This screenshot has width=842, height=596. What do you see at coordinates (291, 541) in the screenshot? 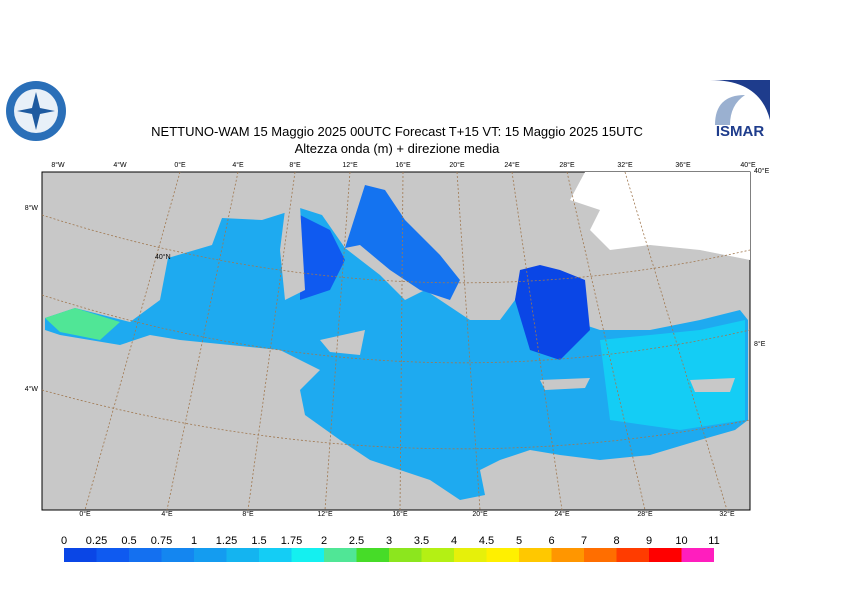
I see `colorbar-label: 1.75` at bounding box center [291, 541].